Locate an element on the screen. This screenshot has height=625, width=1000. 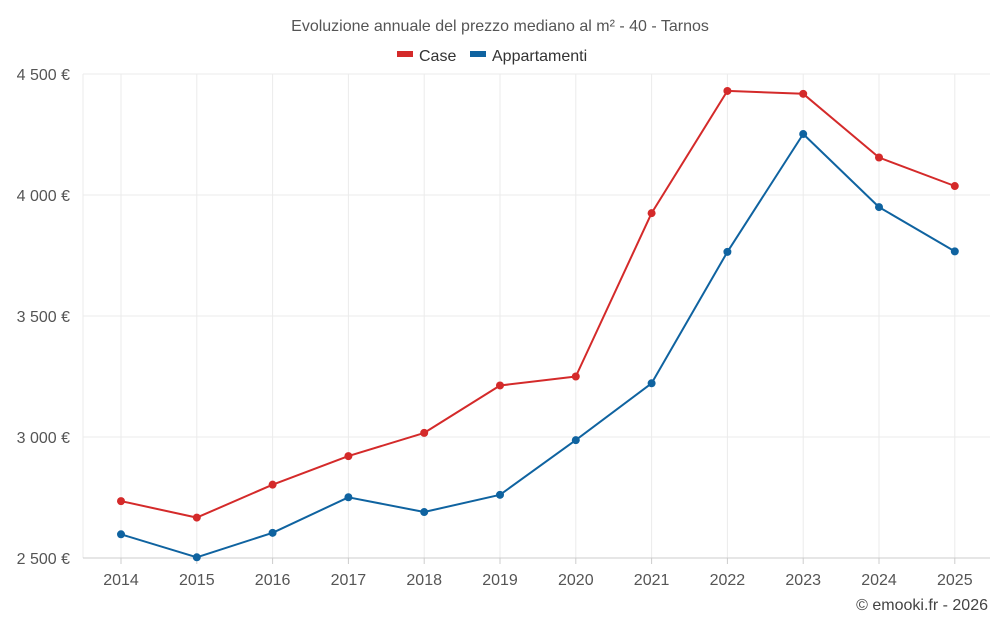
y-tick-label: 3 000 € is located at coordinates (43, 438).